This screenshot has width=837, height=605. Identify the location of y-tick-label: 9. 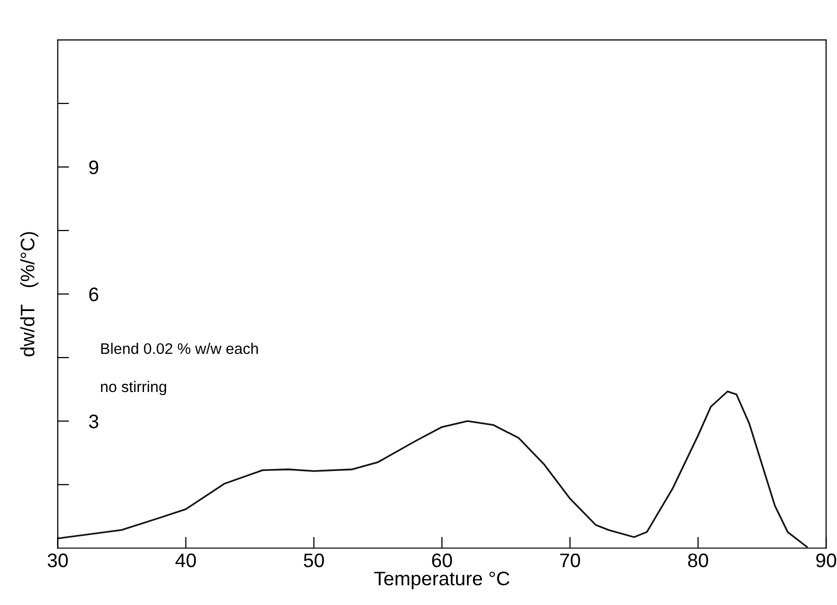
(93, 167).